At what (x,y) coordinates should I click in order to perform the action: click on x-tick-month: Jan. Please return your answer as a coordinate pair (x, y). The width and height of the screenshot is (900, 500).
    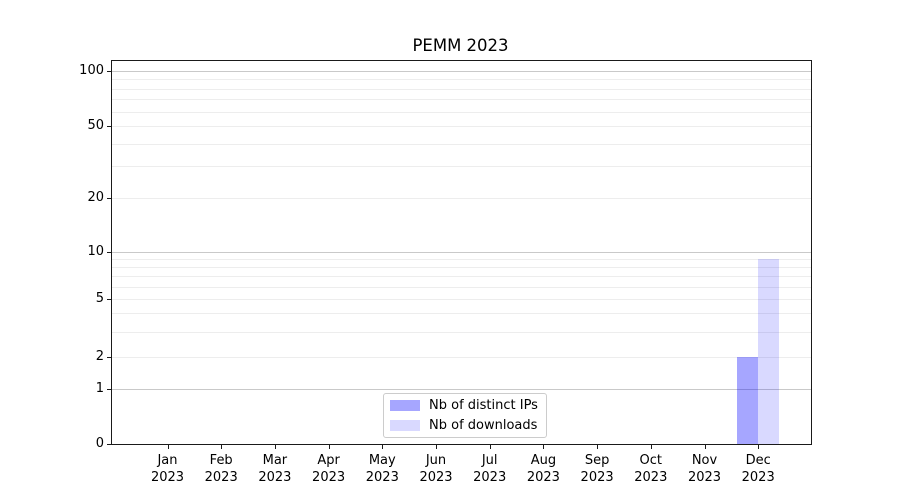
    Looking at the image, I should click on (167, 460).